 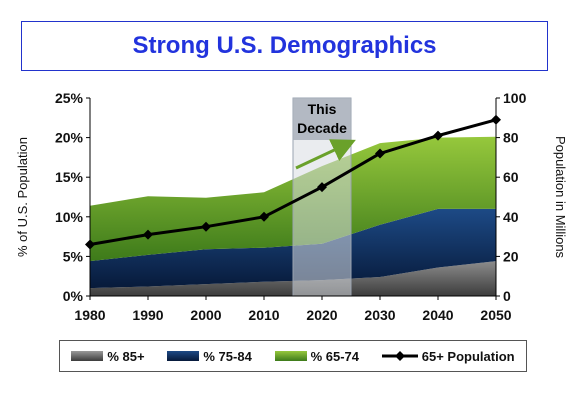 I want to click on y-left-tick-label: 5%, so click(x=73, y=256).